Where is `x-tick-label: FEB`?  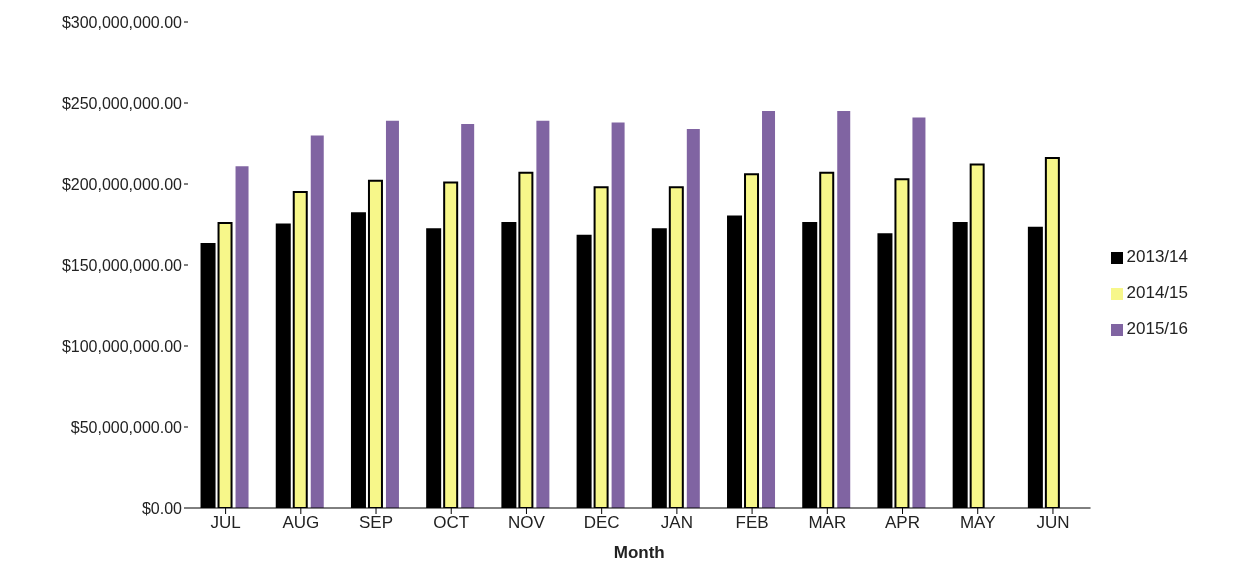
x-tick-label: FEB is located at coordinates (752, 523).